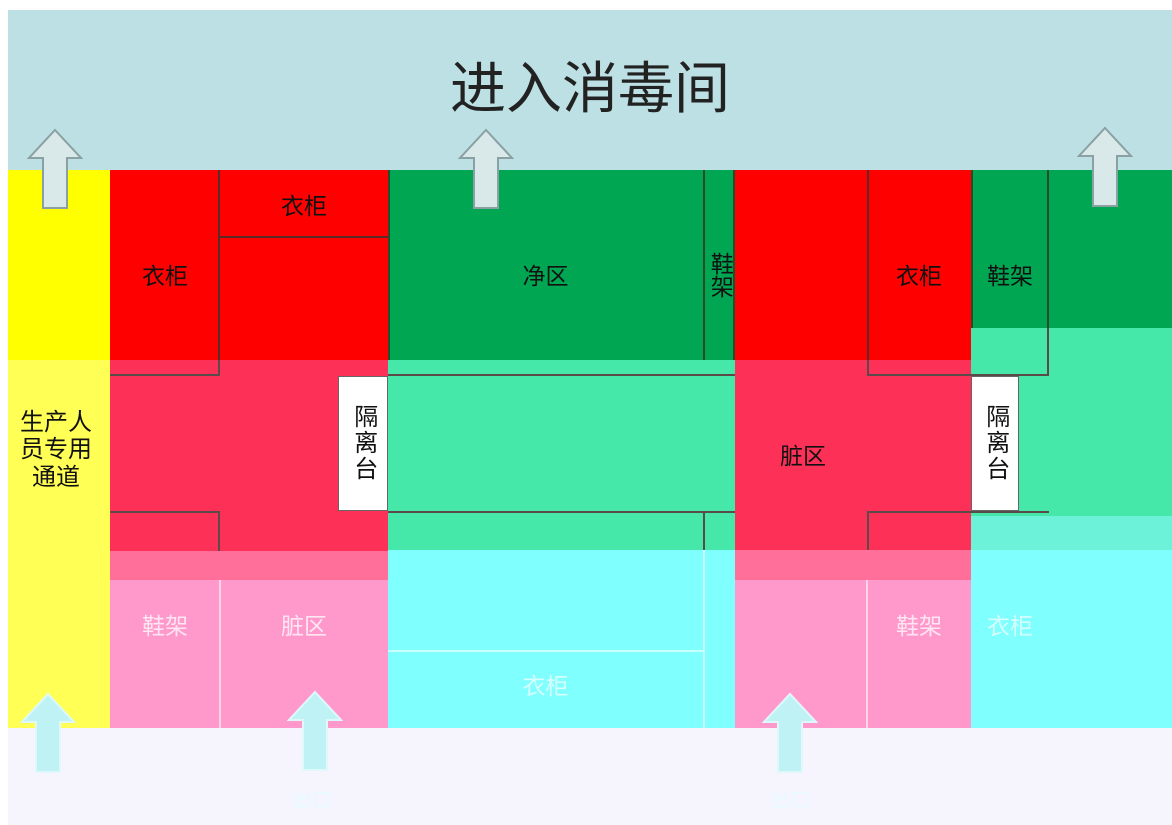  What do you see at coordinates (1071, 533) in the screenshot?
I see `right-cyan-overlap` at bounding box center [1071, 533].